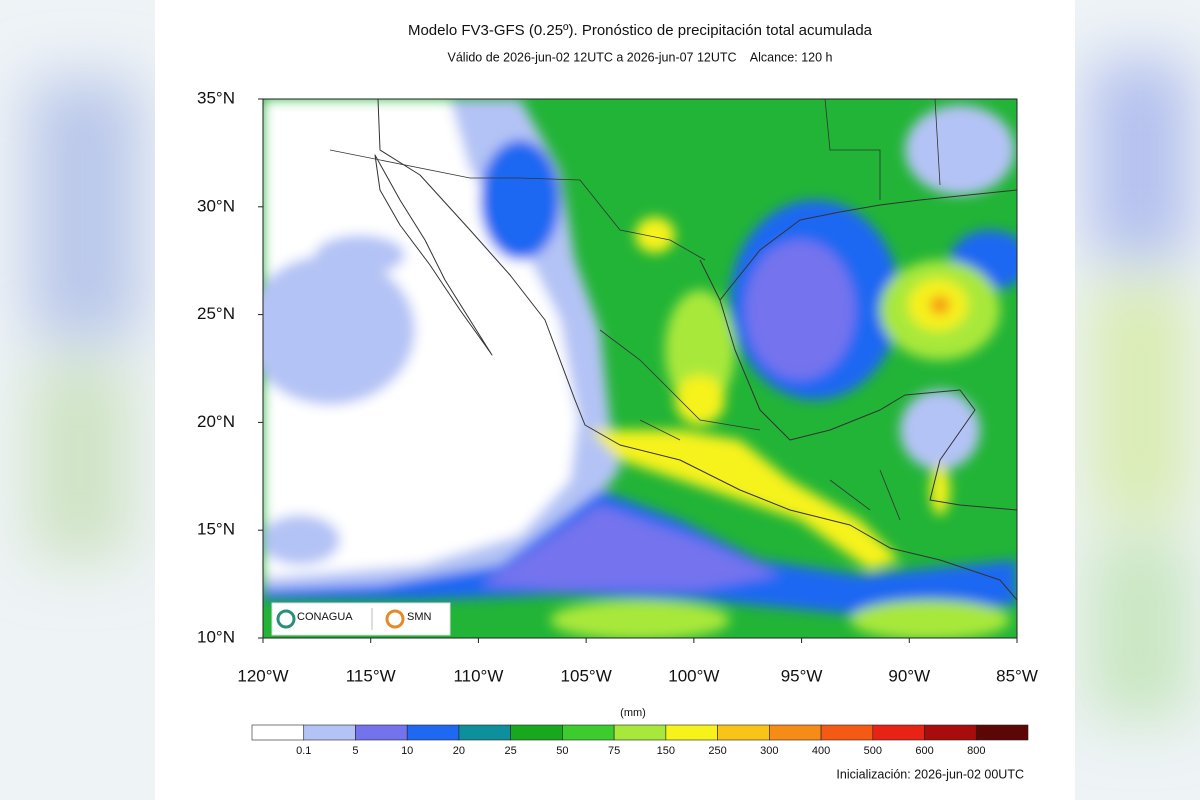 This screenshot has height=800, width=1200. What do you see at coordinates (216, 97) in the screenshot?
I see `lat-label: 35°N` at bounding box center [216, 97].